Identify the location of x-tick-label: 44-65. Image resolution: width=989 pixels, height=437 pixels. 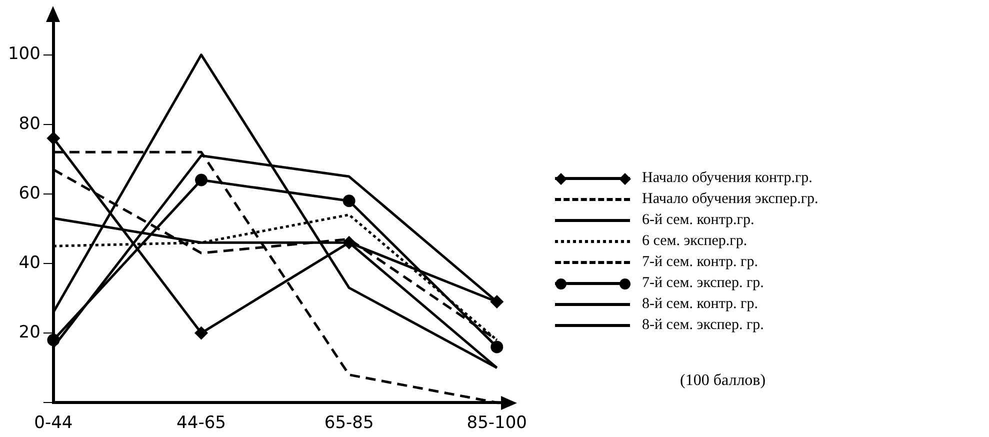
(201, 423).